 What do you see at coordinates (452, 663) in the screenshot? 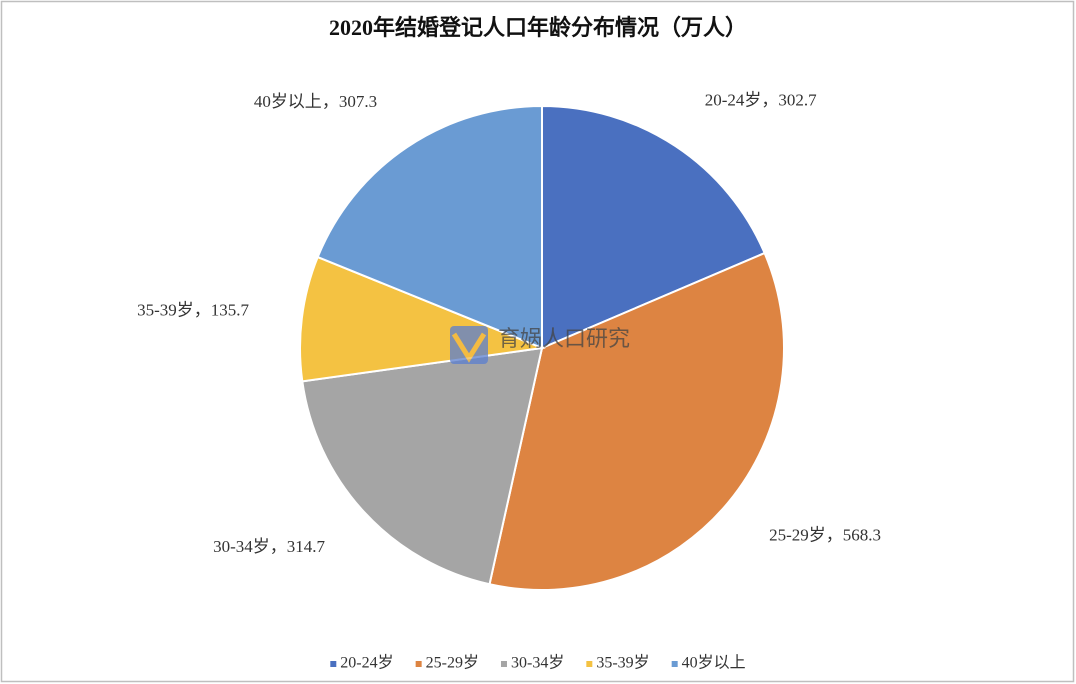
I see `legend-label: 25-29岁` at bounding box center [452, 663].